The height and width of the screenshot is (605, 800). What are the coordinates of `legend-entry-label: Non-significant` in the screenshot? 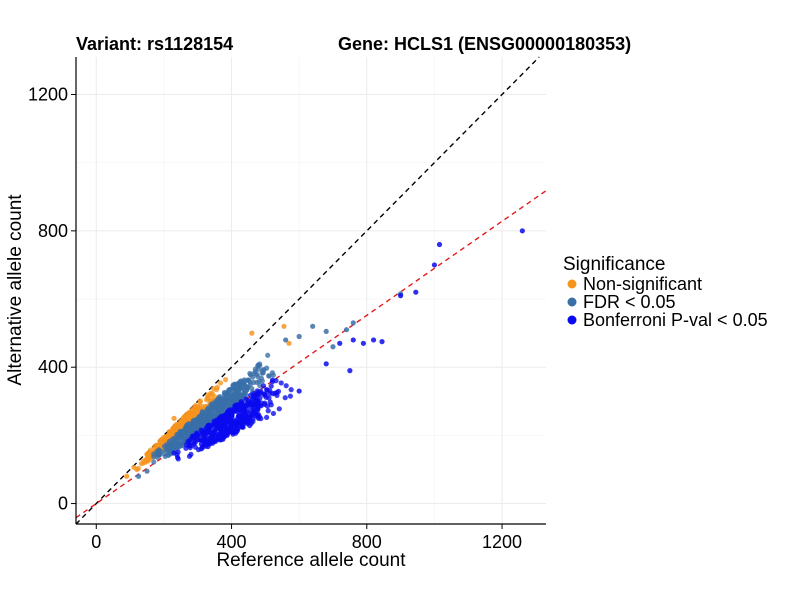 It's located at (642, 284).